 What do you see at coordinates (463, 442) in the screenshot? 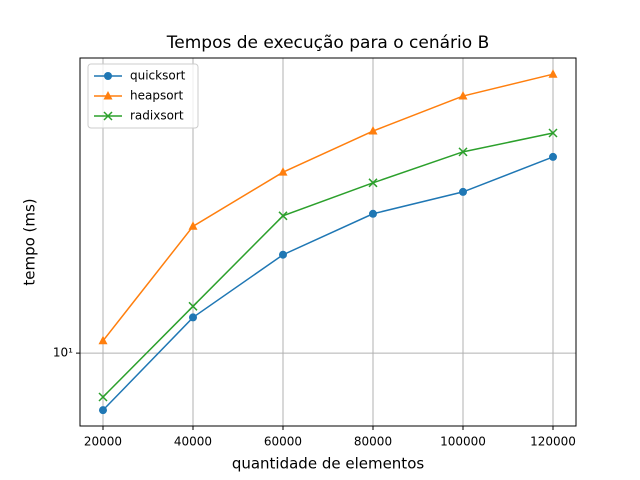
I see `x-tick-label: 100000` at bounding box center [463, 442].